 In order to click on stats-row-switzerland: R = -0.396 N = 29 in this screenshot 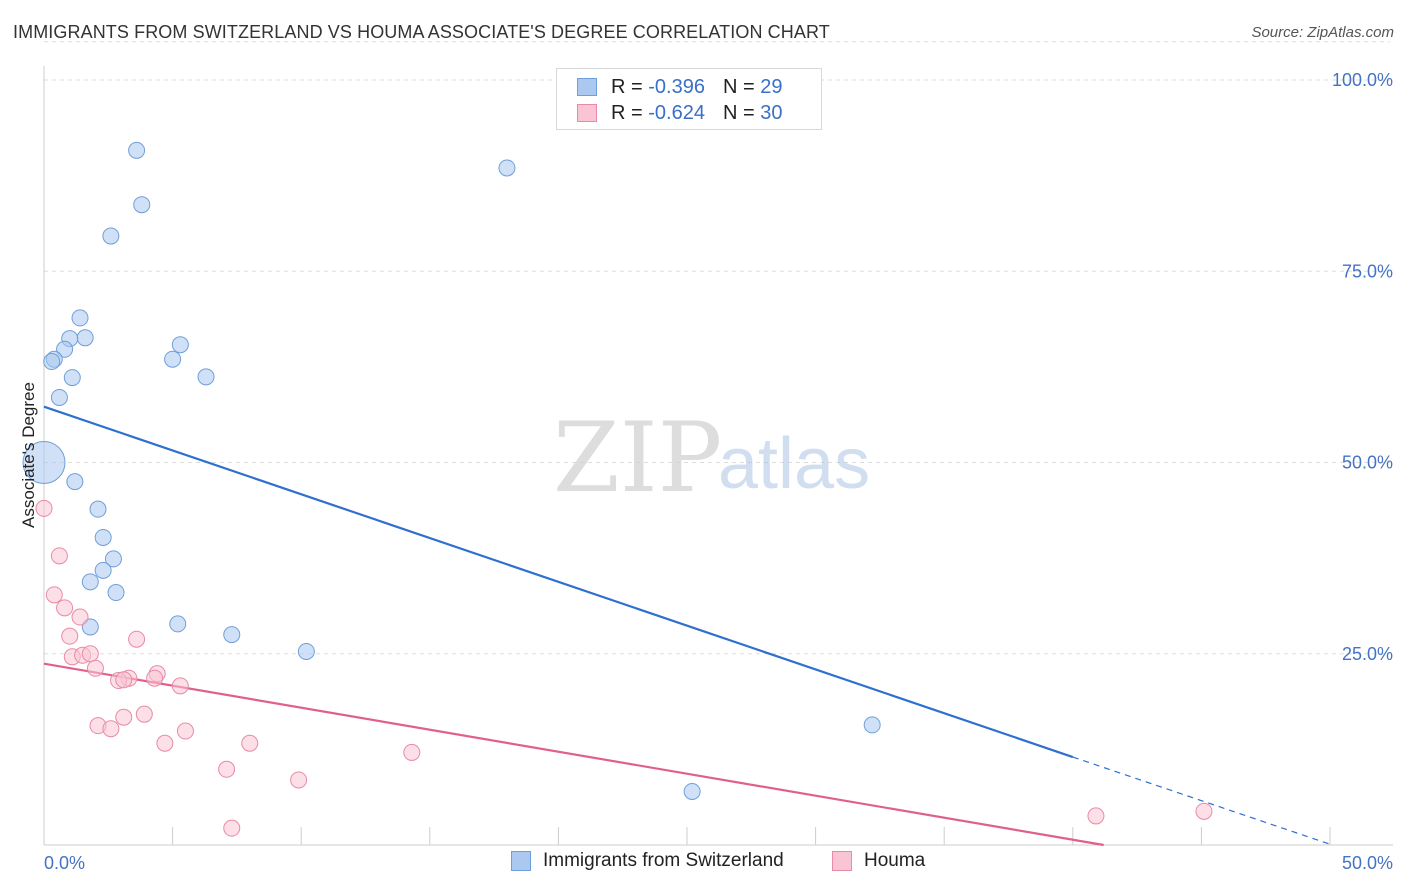, I will do `click(679, 87)`.